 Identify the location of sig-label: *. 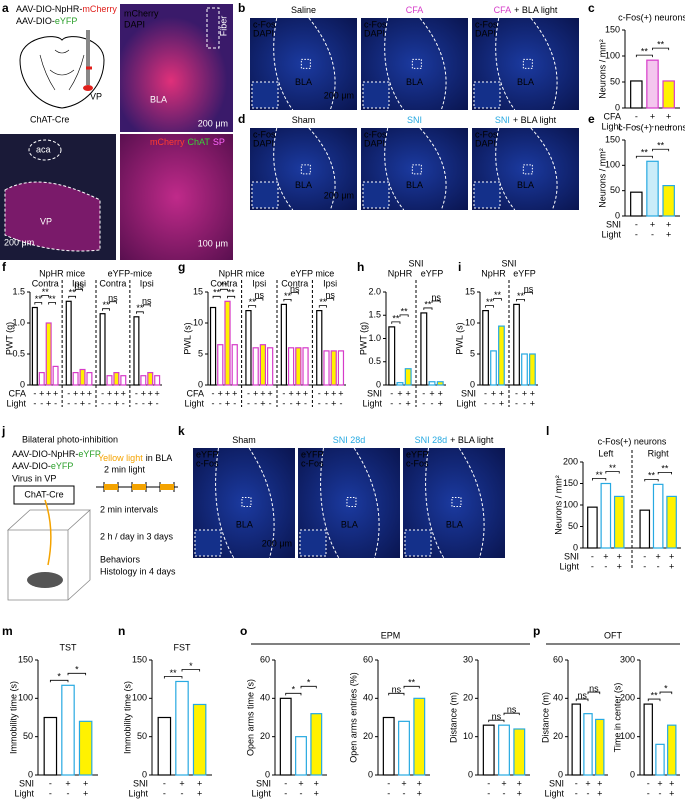
(77, 670).